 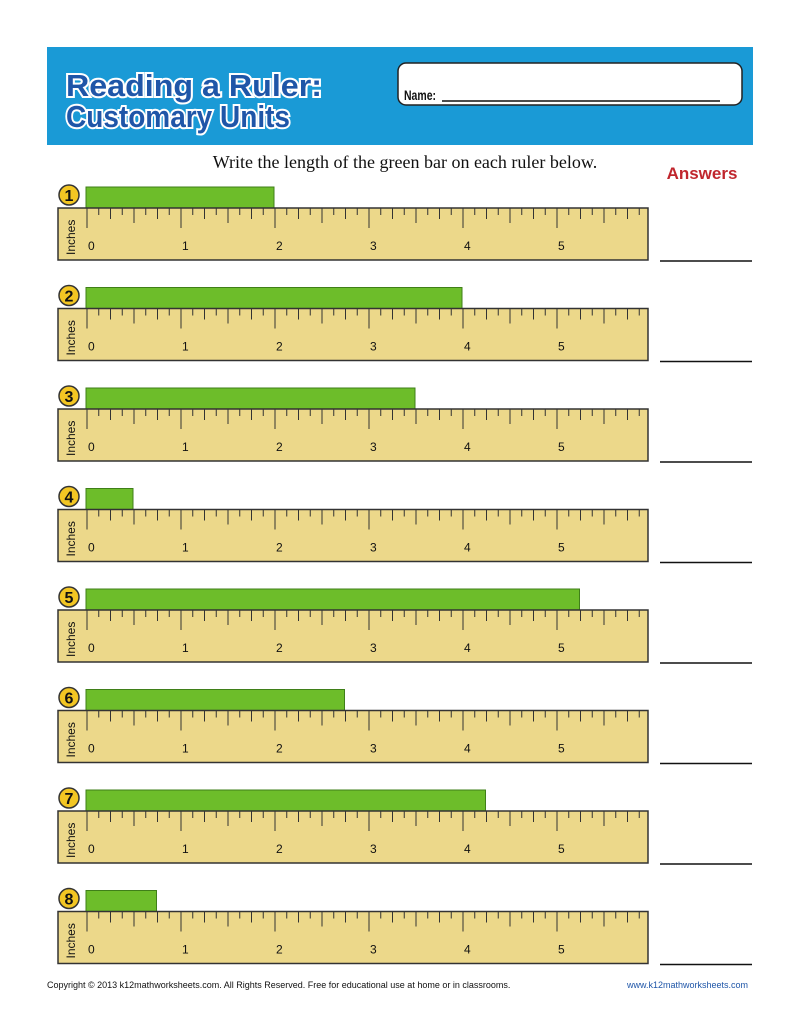 I want to click on answers-label: Answers, so click(x=702, y=173).